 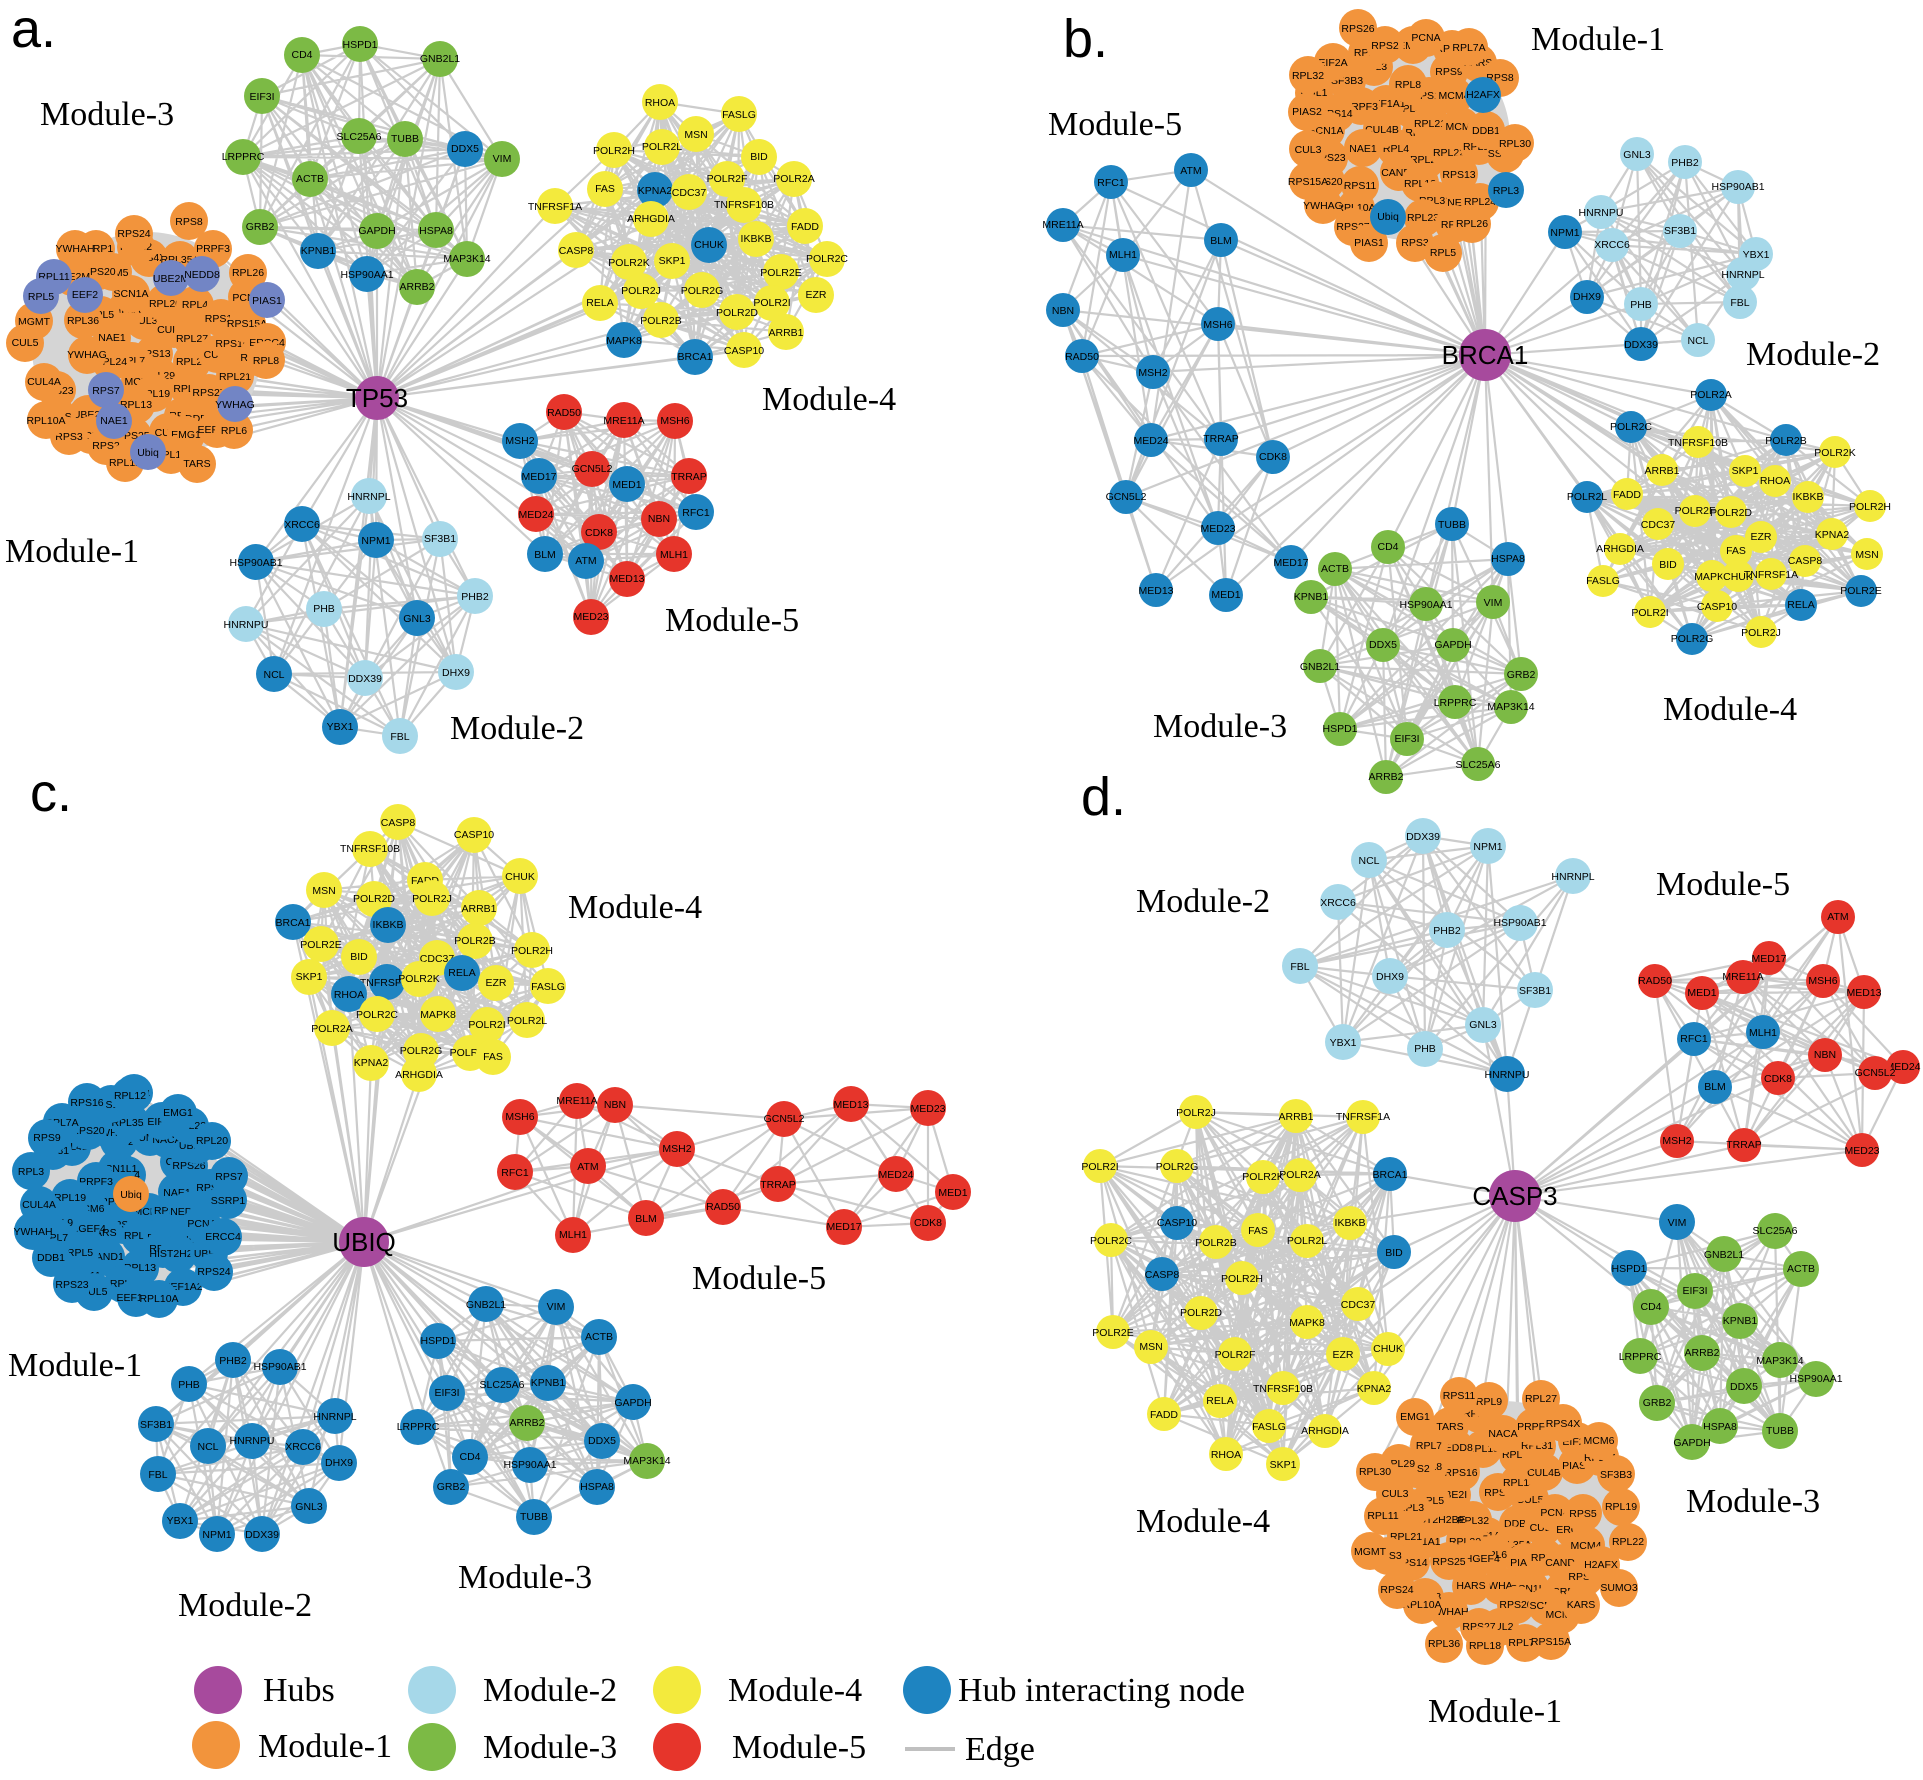 What do you see at coordinates (486, 1305) in the screenshot?
I see `svg-text: GNB2L1` at bounding box center [486, 1305].